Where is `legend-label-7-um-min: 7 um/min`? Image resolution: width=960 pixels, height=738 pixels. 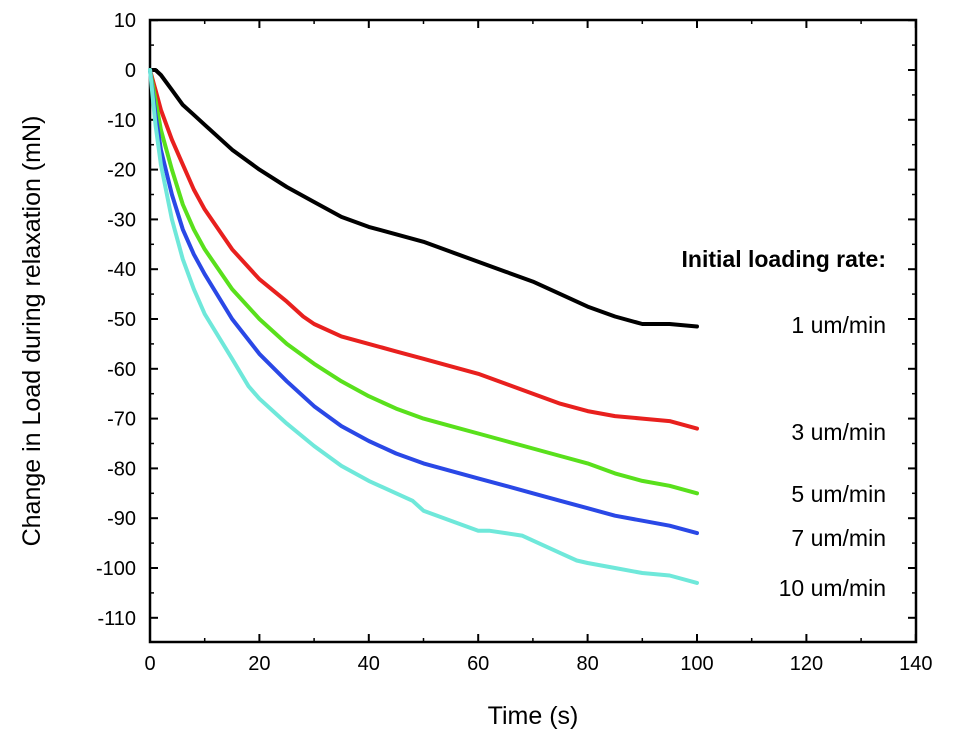
legend-label-7-um-min: 7 um/min is located at coordinates (838, 538).